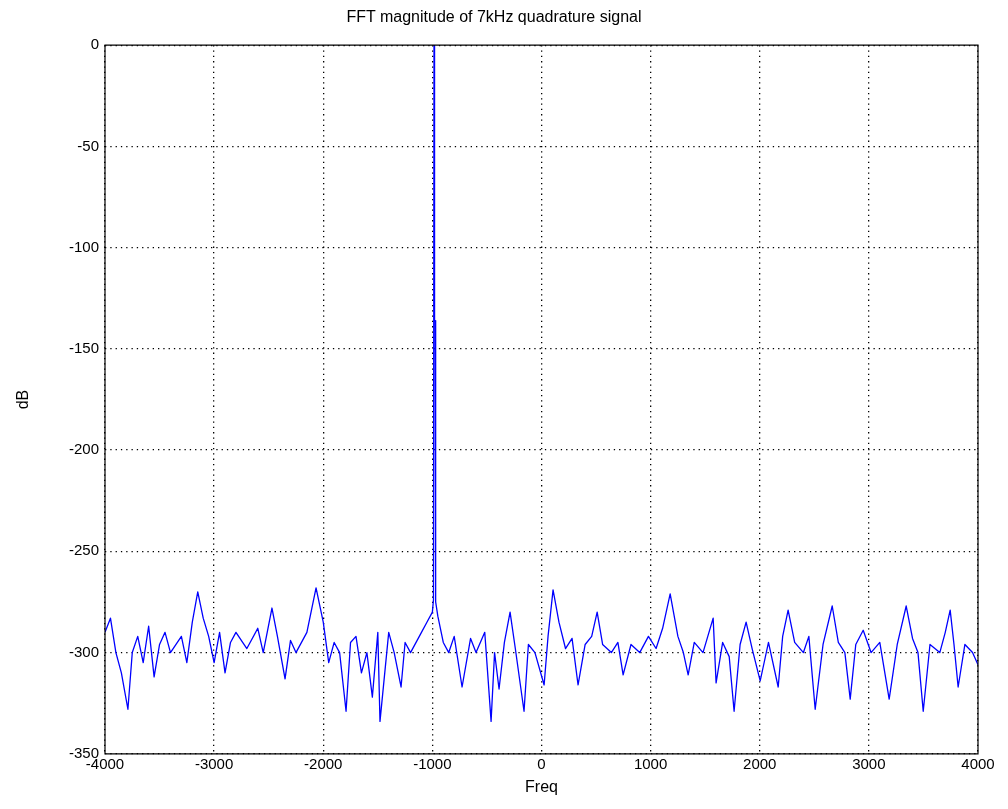 This screenshot has height=809, width=1008. What do you see at coordinates (23, 399) in the screenshot?
I see `y-axis-title: dB` at bounding box center [23, 399].